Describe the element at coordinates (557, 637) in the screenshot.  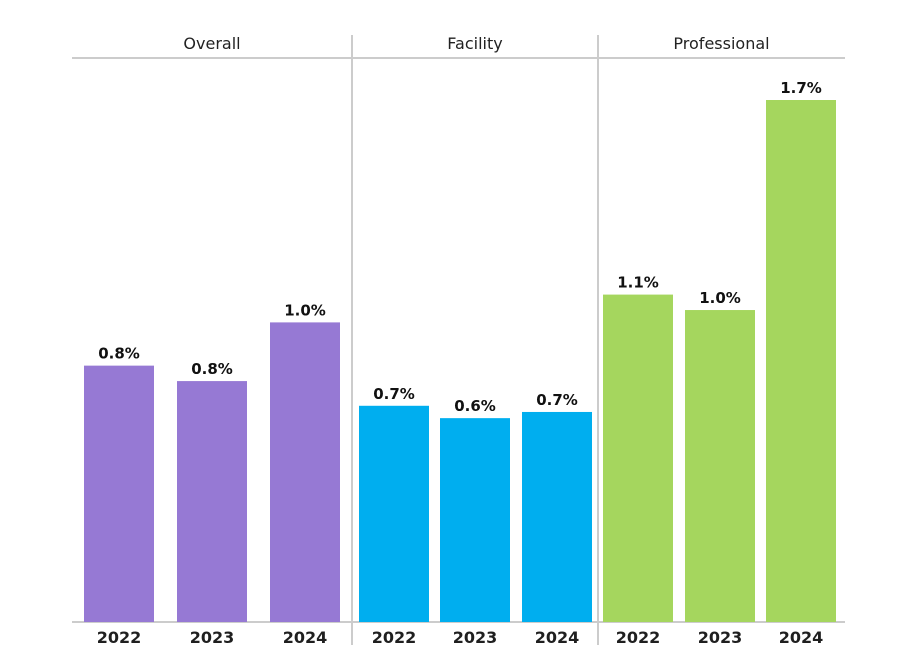
I see `x-tick-label-facility-2024: 2024` at that location.